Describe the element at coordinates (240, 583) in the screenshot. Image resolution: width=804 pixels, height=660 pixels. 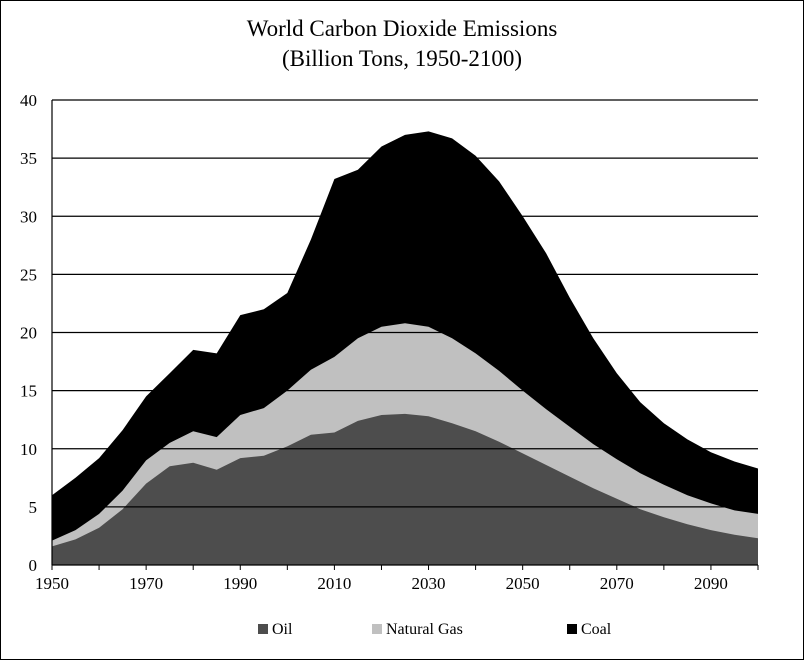
I see `x-tick-label: 1990` at that location.